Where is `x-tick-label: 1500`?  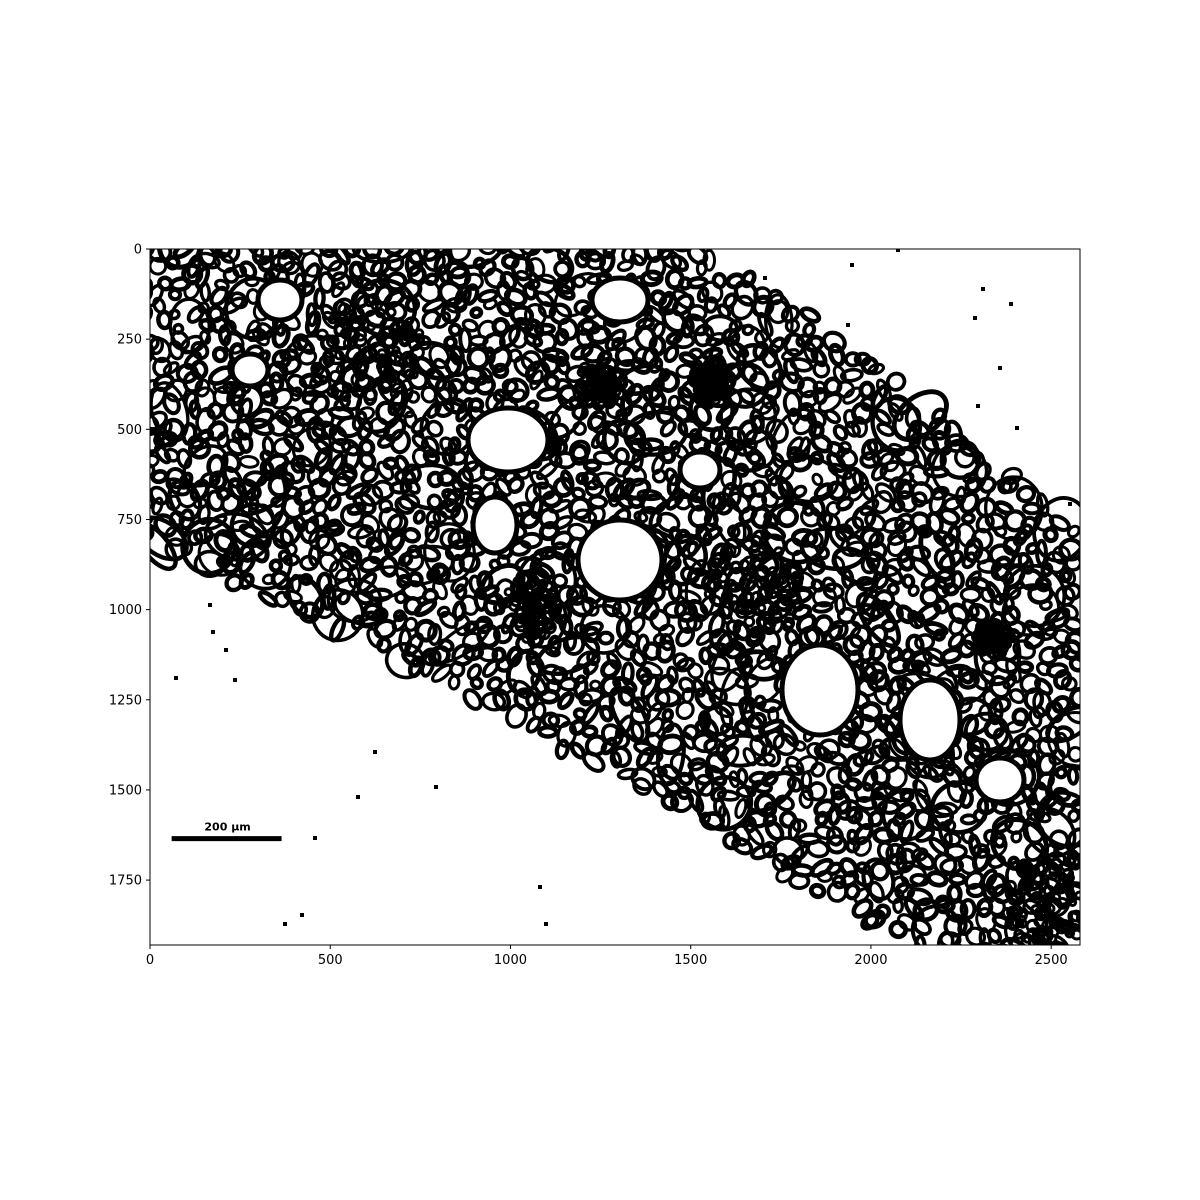
x-tick-label: 1500 is located at coordinates (690, 960).